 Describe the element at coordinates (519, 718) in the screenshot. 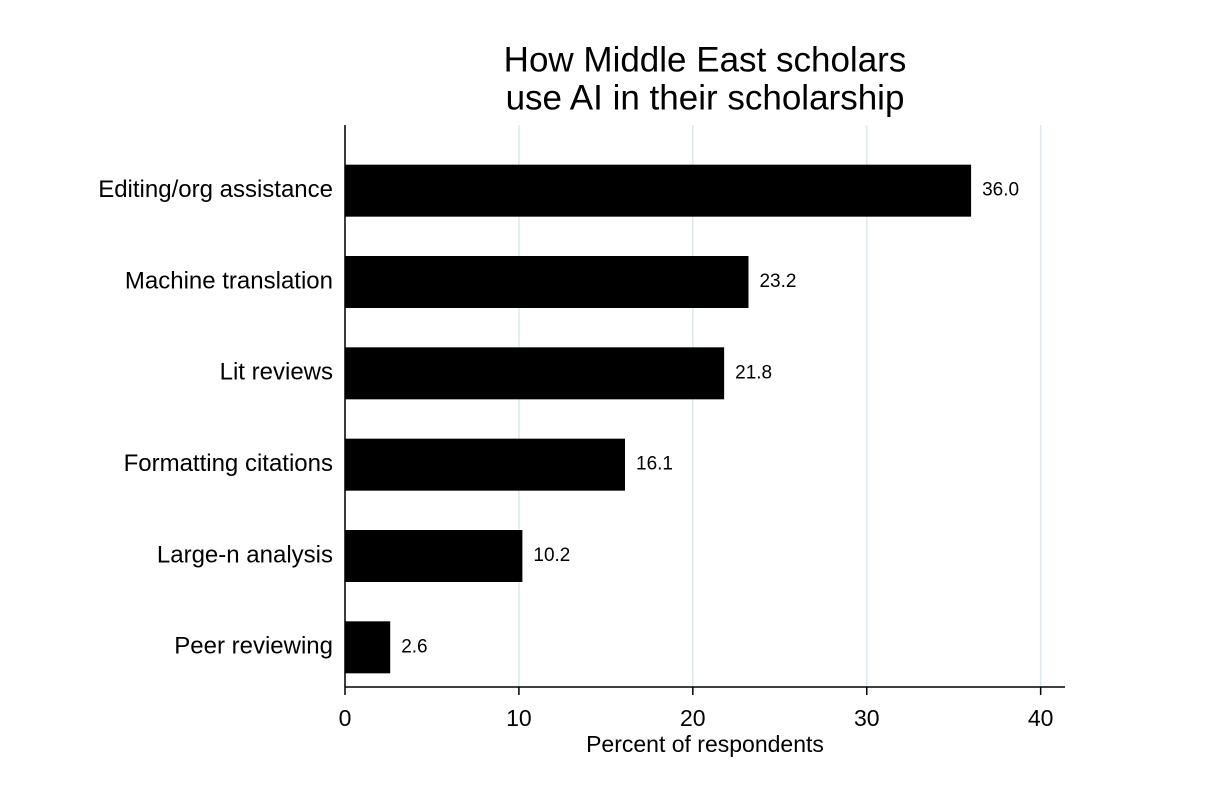

I see `x-tick-label: 10` at that location.